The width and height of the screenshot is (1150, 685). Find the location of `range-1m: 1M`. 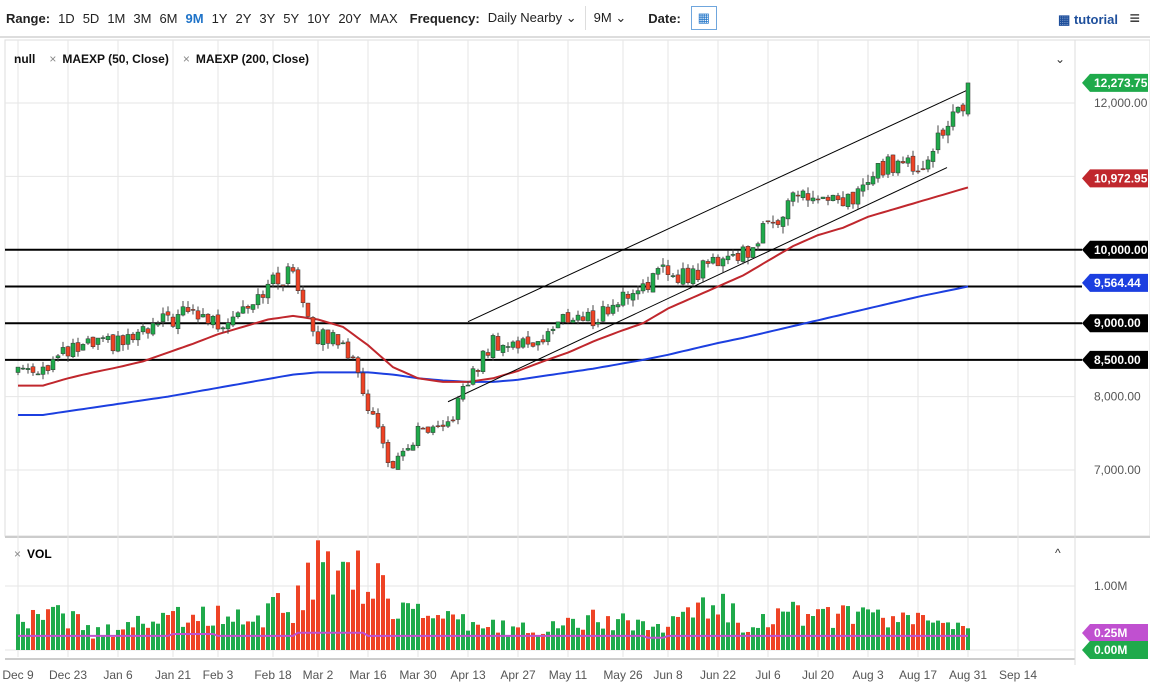

range-1m: 1M is located at coordinates (116, 18).